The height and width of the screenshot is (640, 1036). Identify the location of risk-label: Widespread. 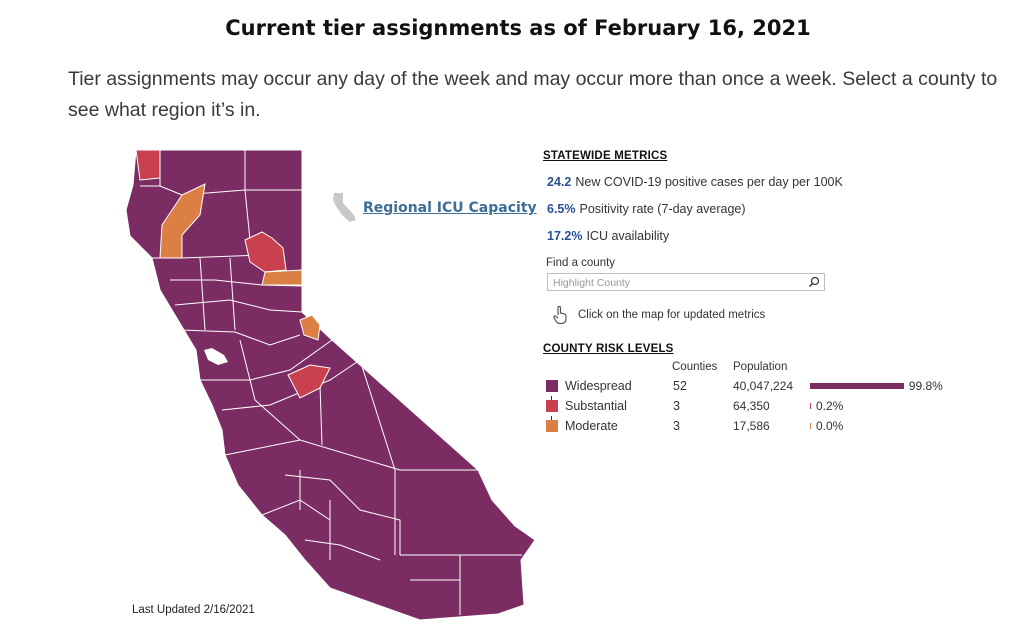
(598, 386).